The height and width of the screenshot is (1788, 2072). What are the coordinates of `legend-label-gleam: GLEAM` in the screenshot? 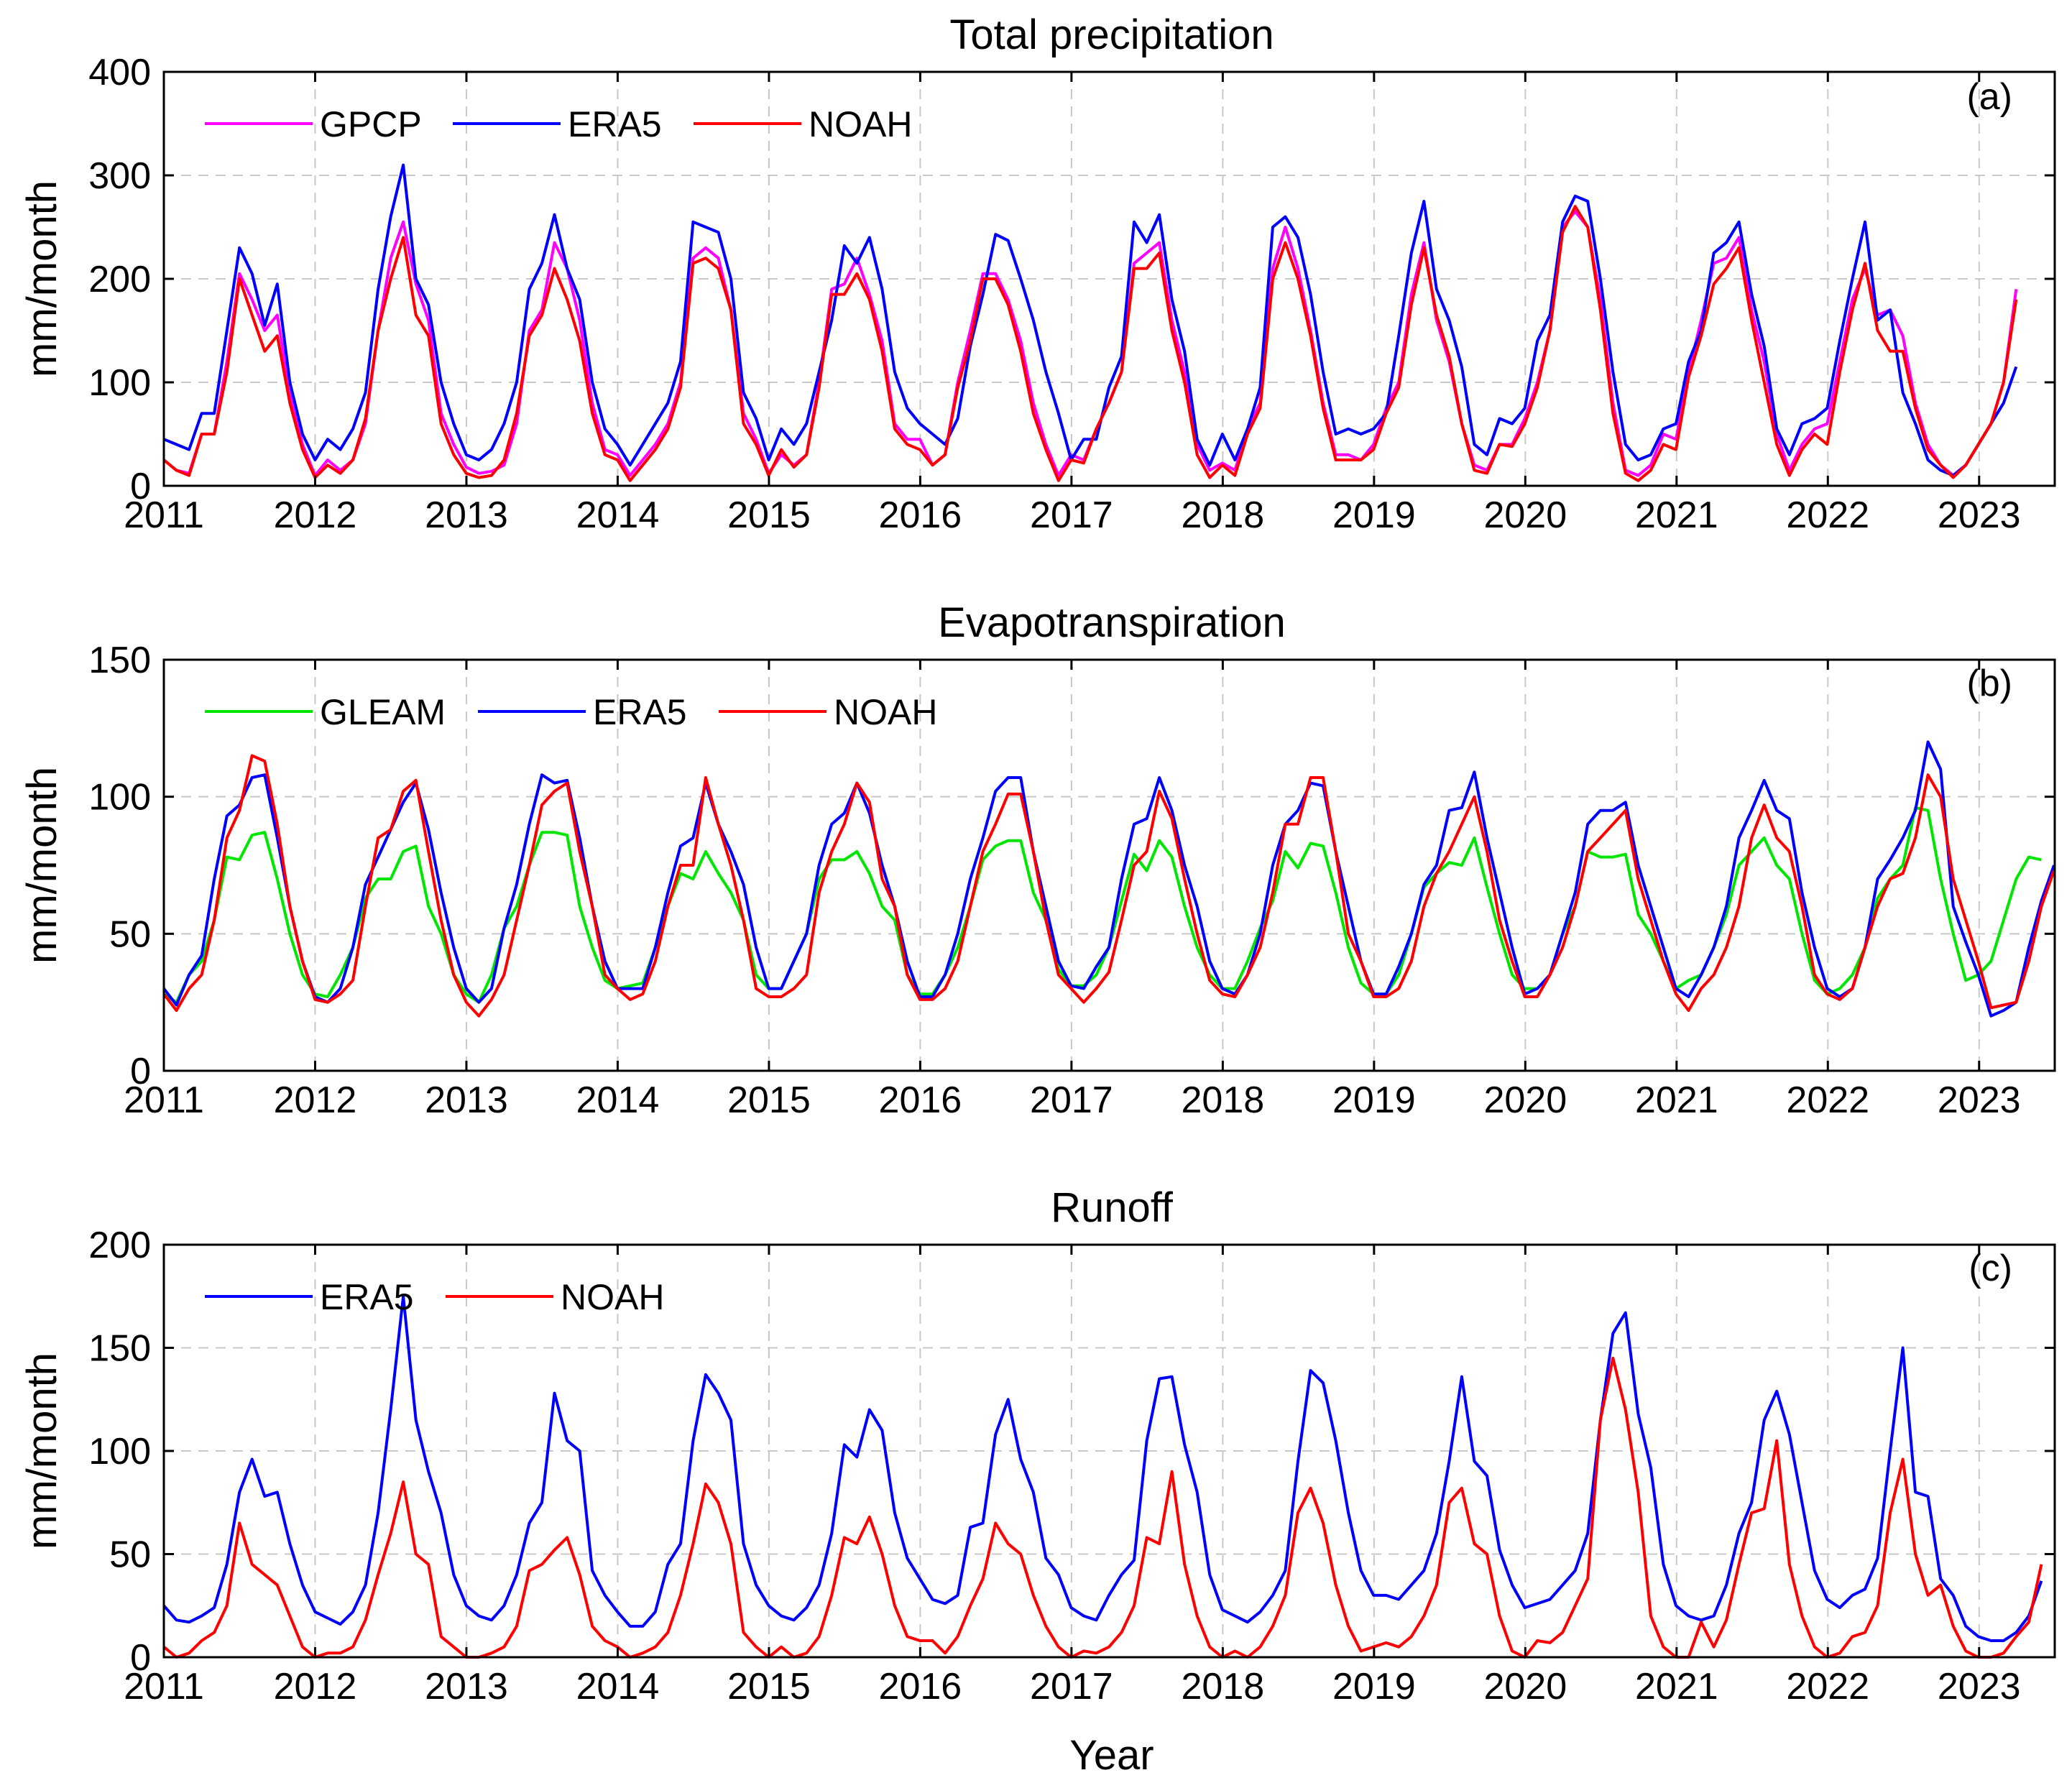 It's located at (383, 712).